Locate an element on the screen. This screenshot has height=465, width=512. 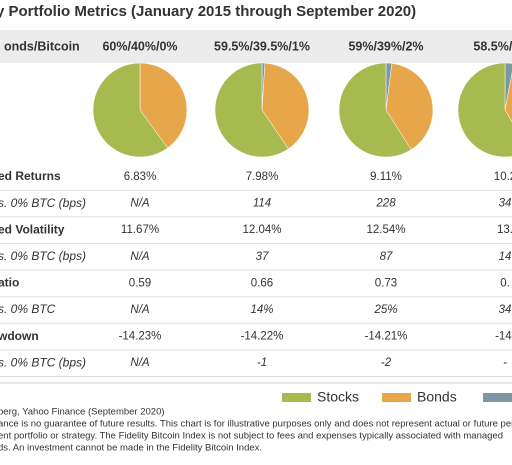
cell: - is located at coordinates (505, 363).